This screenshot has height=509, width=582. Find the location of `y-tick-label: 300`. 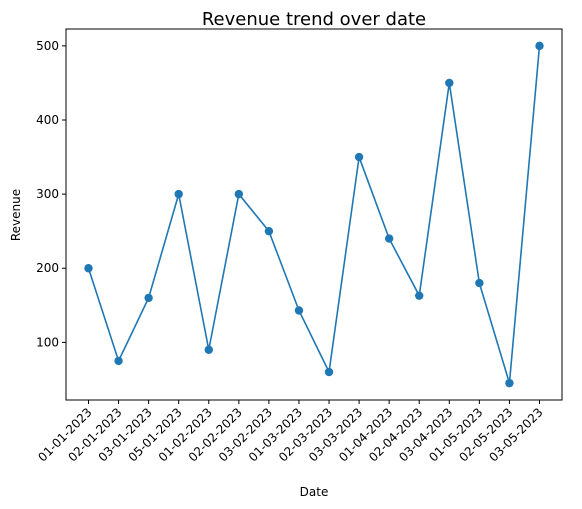

y-tick-label: 300 is located at coordinates (47, 194).